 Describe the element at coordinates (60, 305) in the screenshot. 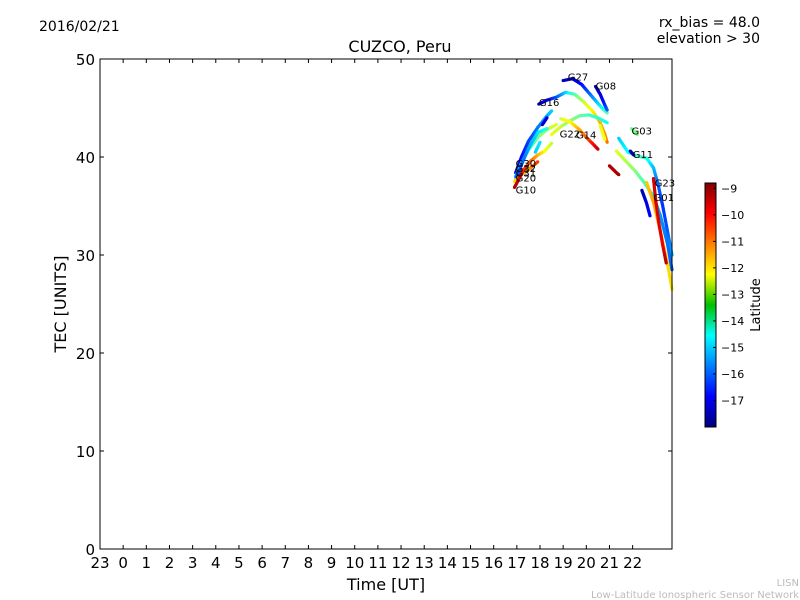

I see `y-axis-label: TEC [UNITS]` at that location.